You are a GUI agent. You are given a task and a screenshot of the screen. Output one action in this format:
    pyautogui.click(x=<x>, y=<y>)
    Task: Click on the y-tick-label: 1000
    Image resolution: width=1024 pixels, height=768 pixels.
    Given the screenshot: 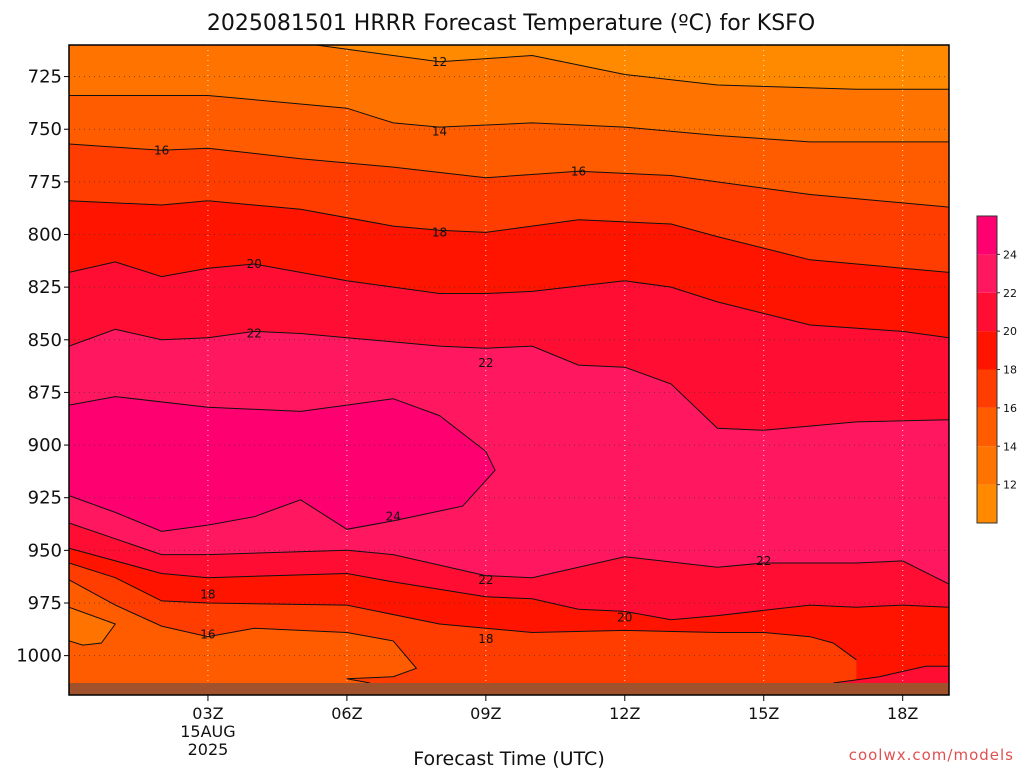 What is the action you would take?
    pyautogui.click(x=39, y=656)
    